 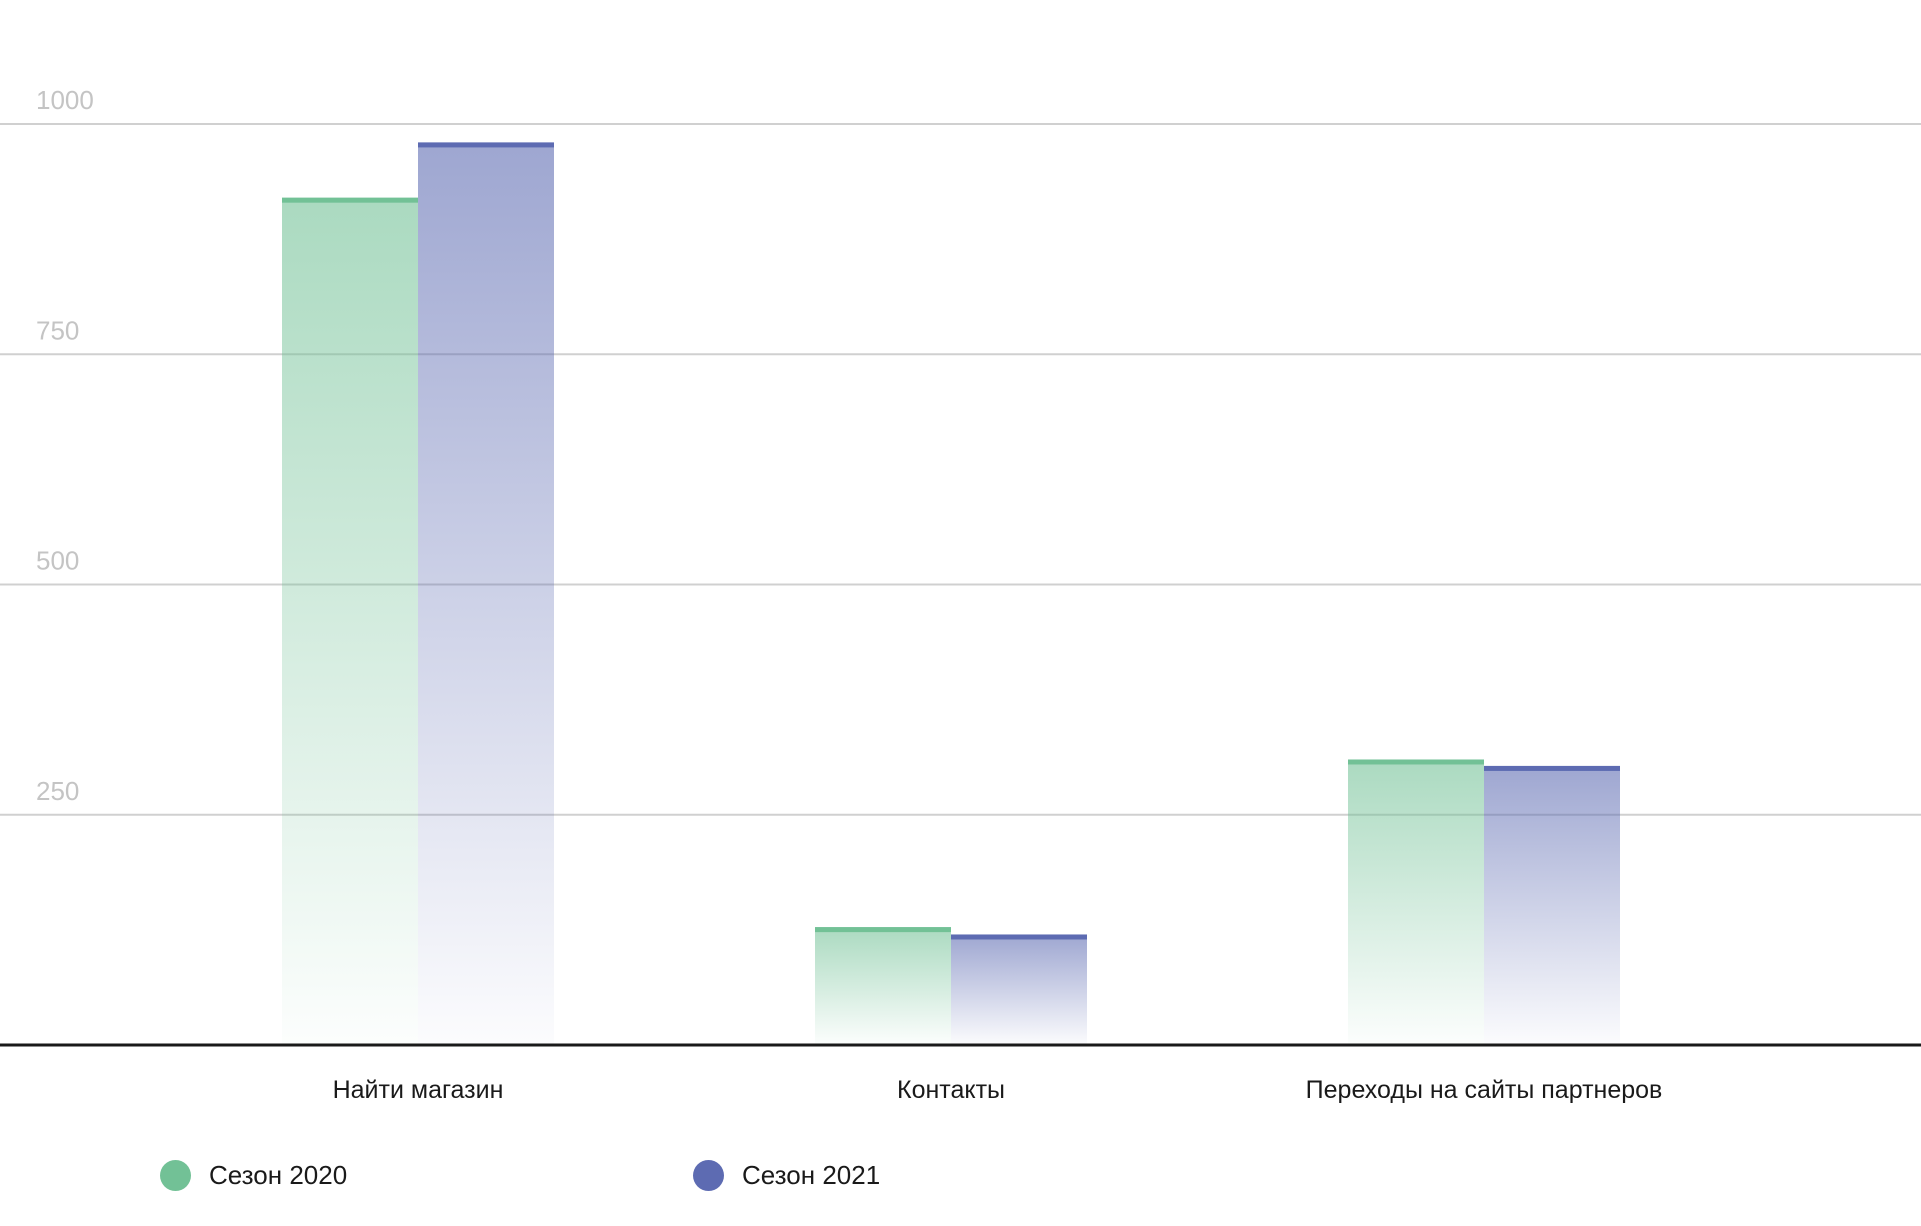 I want to click on category-label-2: Контакты, so click(x=951, y=1090).